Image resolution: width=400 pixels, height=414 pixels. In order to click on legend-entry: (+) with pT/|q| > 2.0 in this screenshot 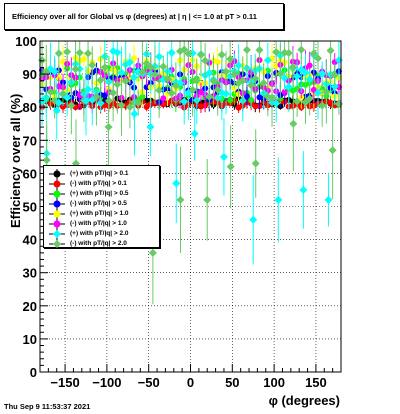, I will do `click(102, 234)`.